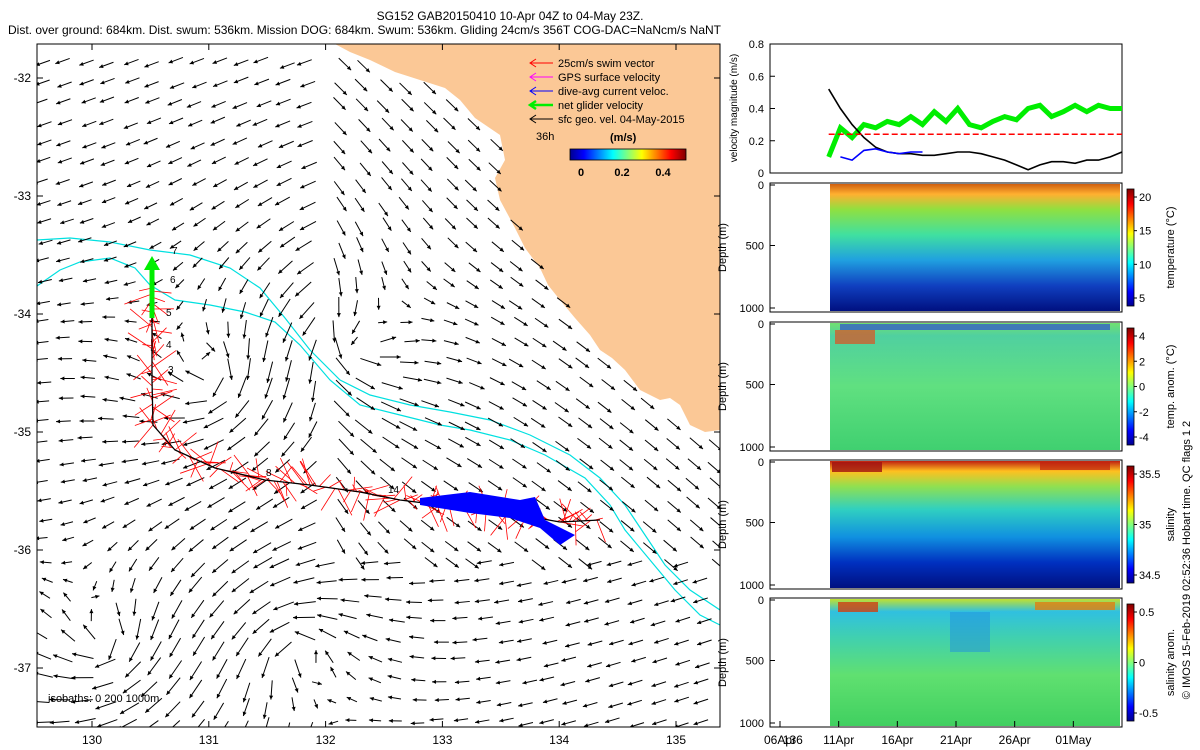 Image resolution: width=1200 pixels, height=750 pixels. Describe the element at coordinates (533, 119) in the screenshot. I see `legend-arrowhead` at that location.